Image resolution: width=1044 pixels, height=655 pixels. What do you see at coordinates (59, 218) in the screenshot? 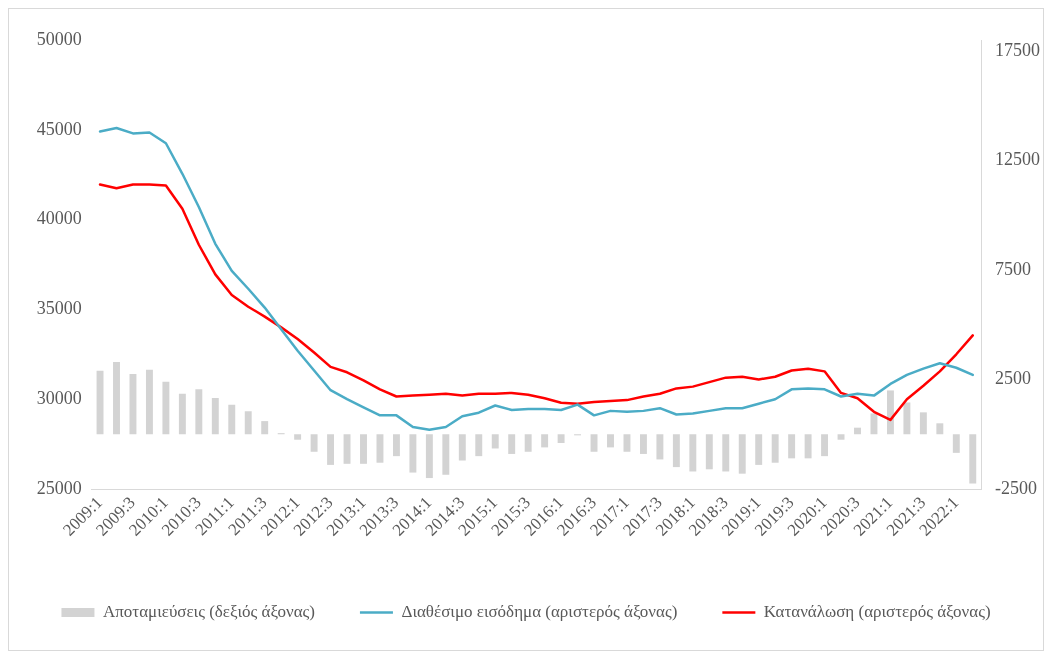
I see `y-tick-label: 40000` at bounding box center [59, 218].